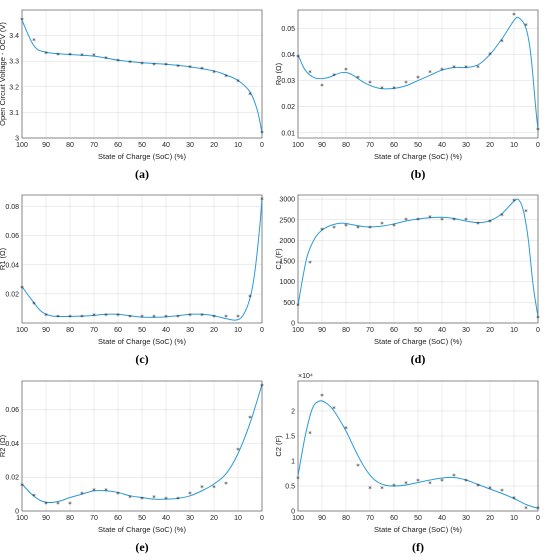  What do you see at coordinates (12, 410) in the screenshot?
I see `y-tick-label: 0.06` at bounding box center [12, 410].